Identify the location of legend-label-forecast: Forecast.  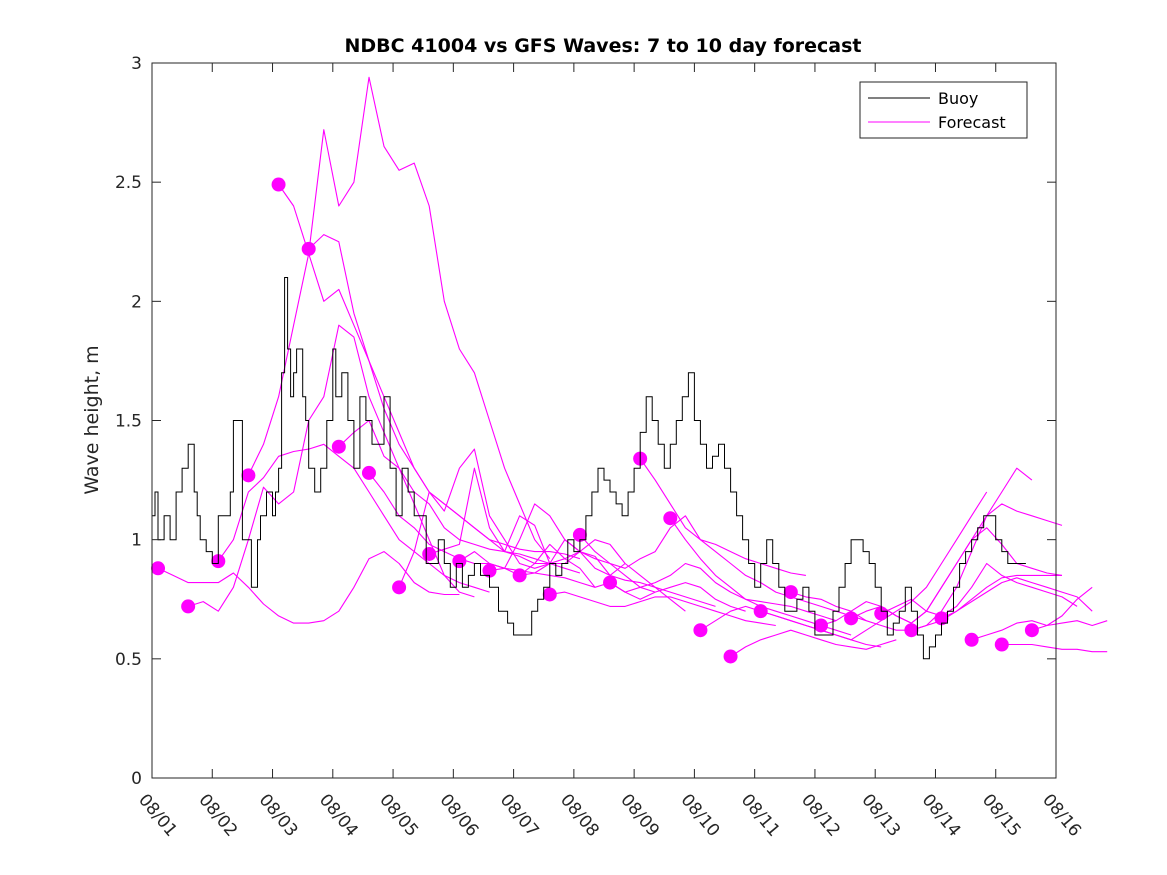
(972, 122).